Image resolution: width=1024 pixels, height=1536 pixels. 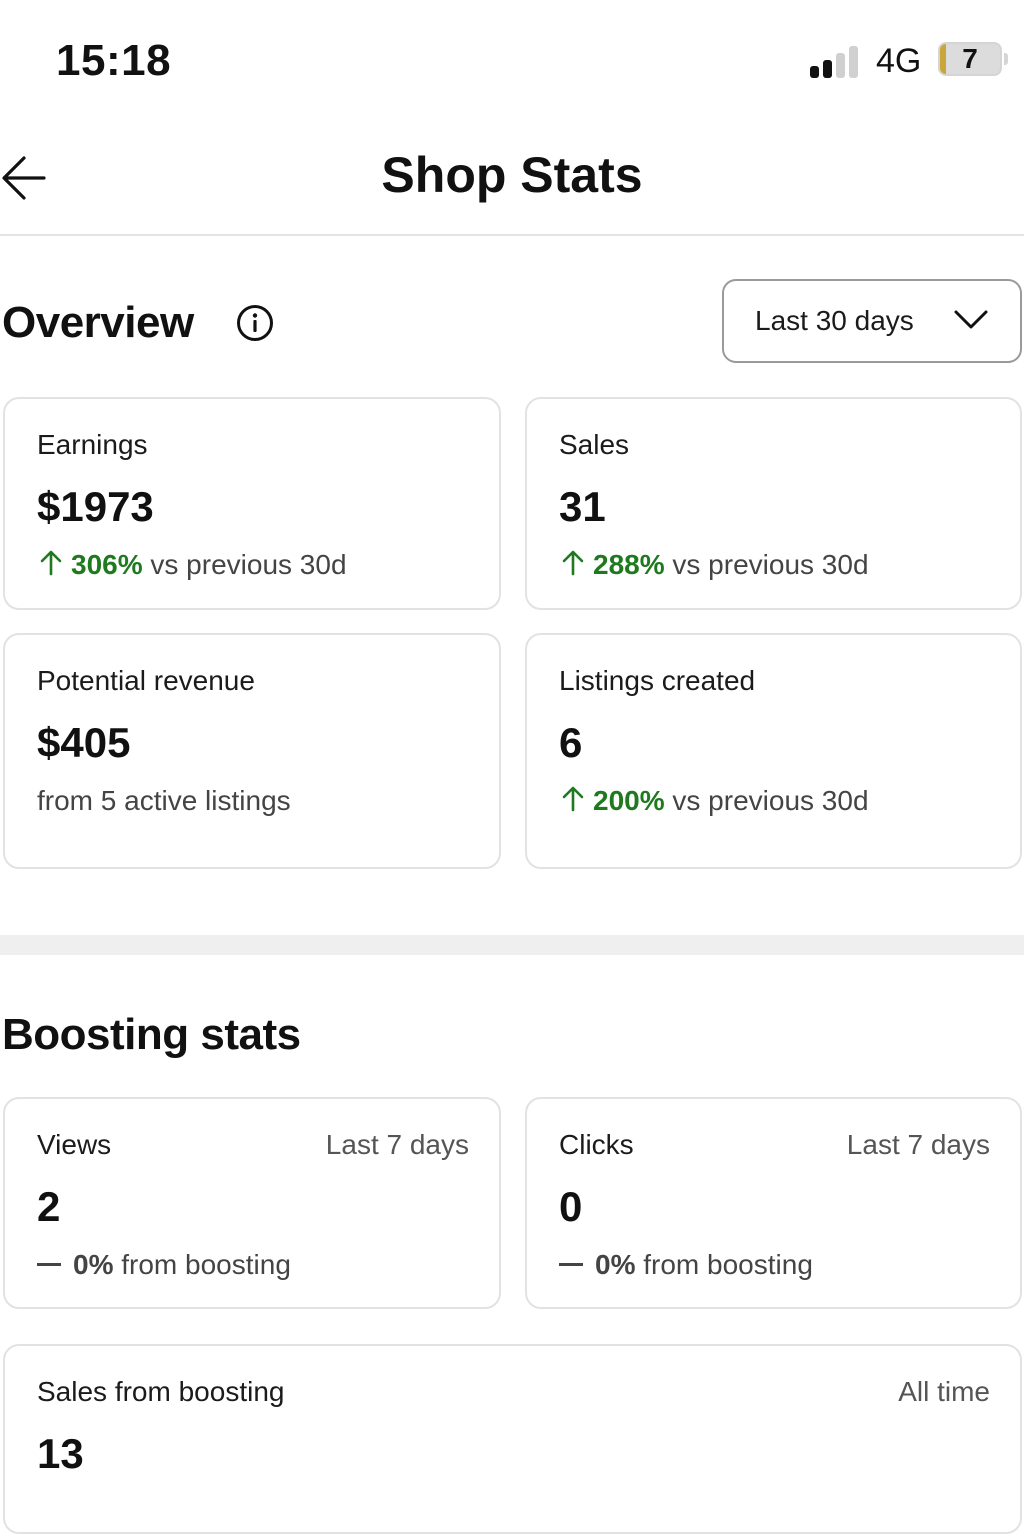 I want to click on date-range-select: Last 30 days, so click(x=872, y=321).